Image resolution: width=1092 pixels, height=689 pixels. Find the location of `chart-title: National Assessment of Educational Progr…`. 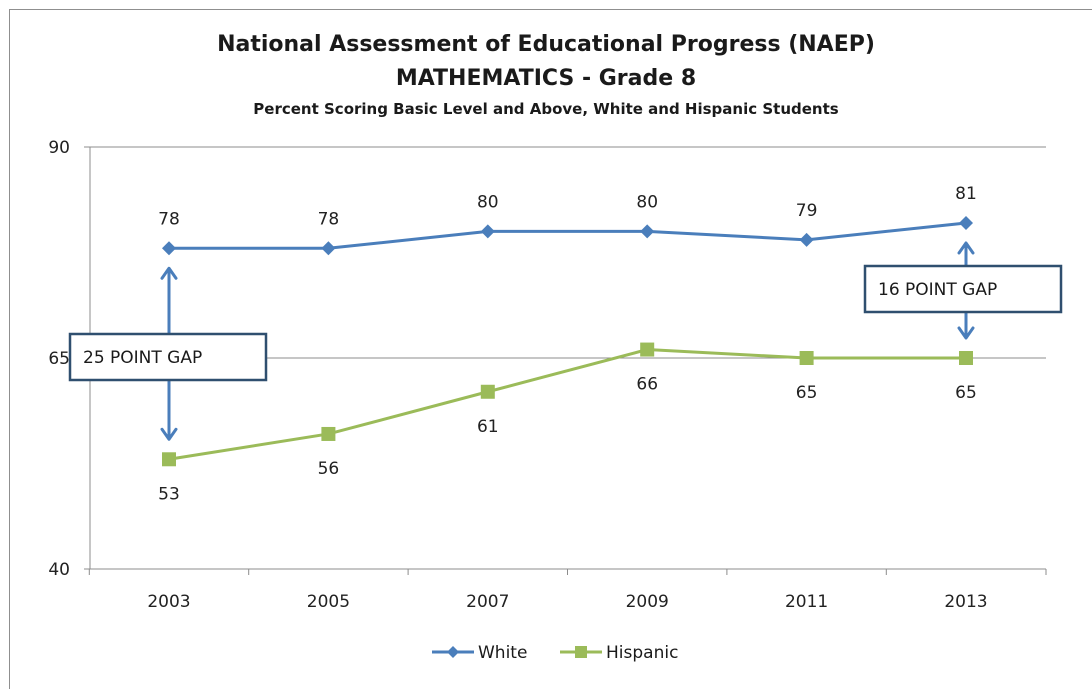

chart-title: National Assessment of Educational Progr… is located at coordinates (546, 44).